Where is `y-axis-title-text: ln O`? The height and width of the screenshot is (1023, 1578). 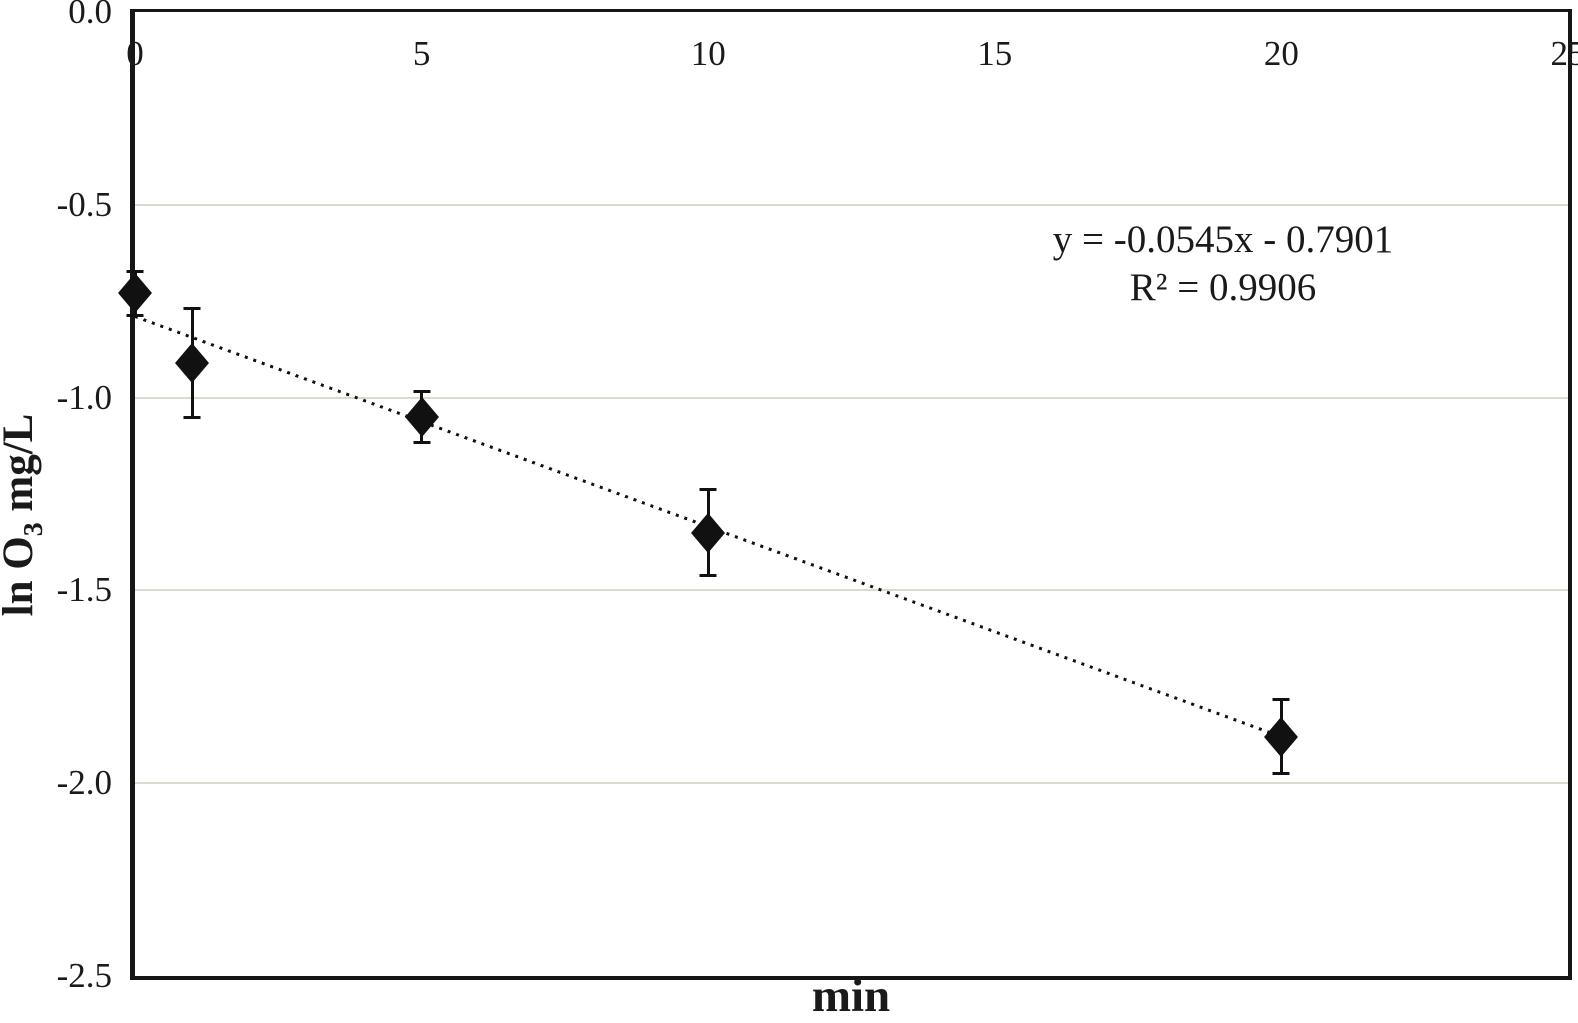 y-axis-title-text: ln O is located at coordinates (21, 576).